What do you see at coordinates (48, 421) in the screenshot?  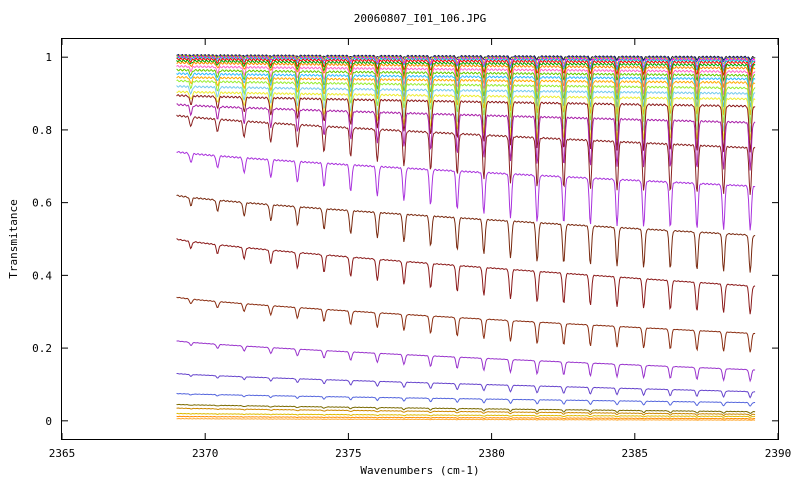 I see `y-tick-label: 0` at bounding box center [48, 421].